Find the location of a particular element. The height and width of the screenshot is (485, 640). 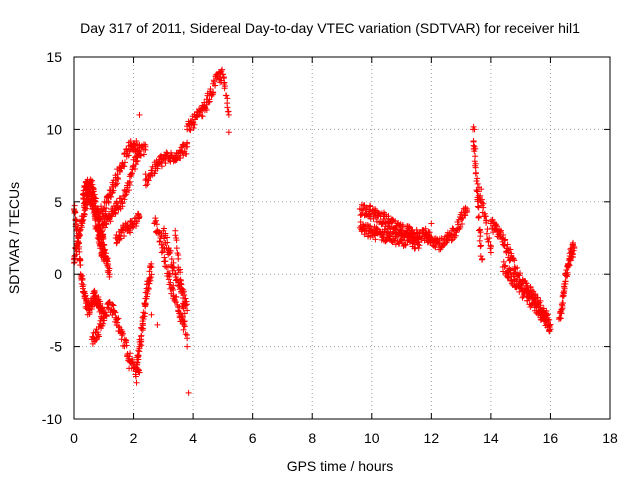

x-tick-label: 0 is located at coordinates (74, 438).